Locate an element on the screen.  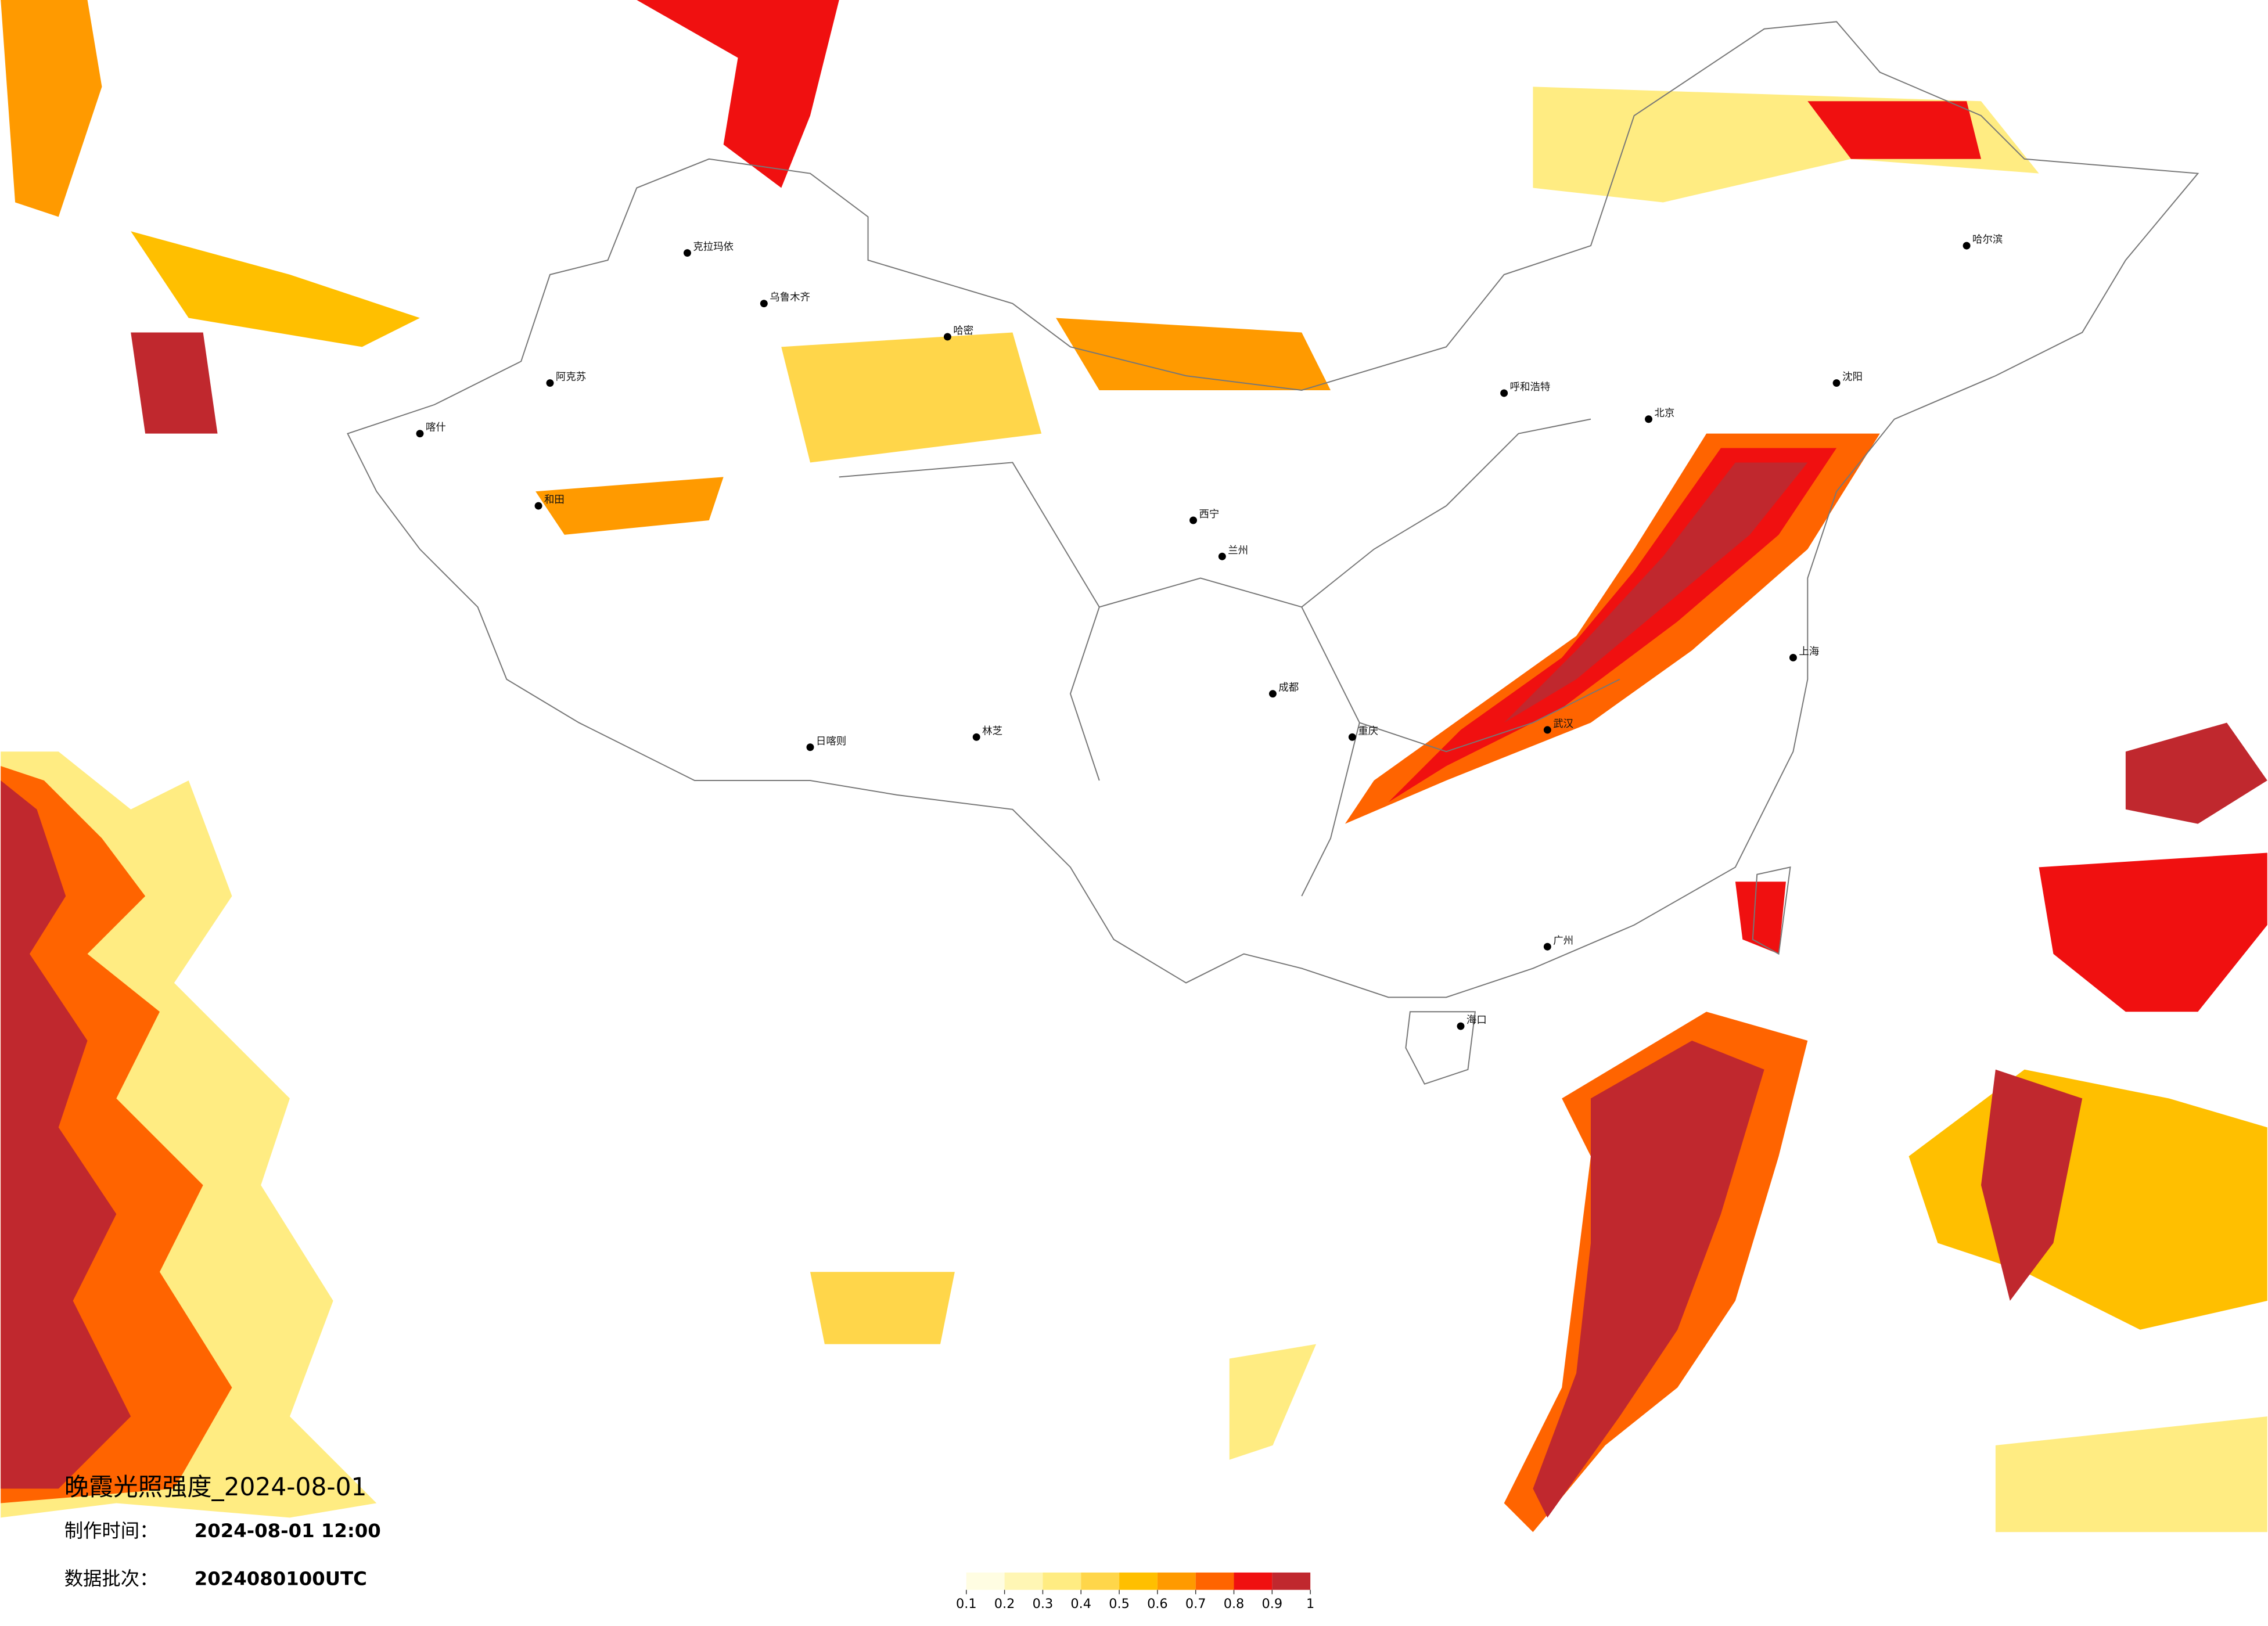
city-label: 阿克苏 is located at coordinates (571, 377).